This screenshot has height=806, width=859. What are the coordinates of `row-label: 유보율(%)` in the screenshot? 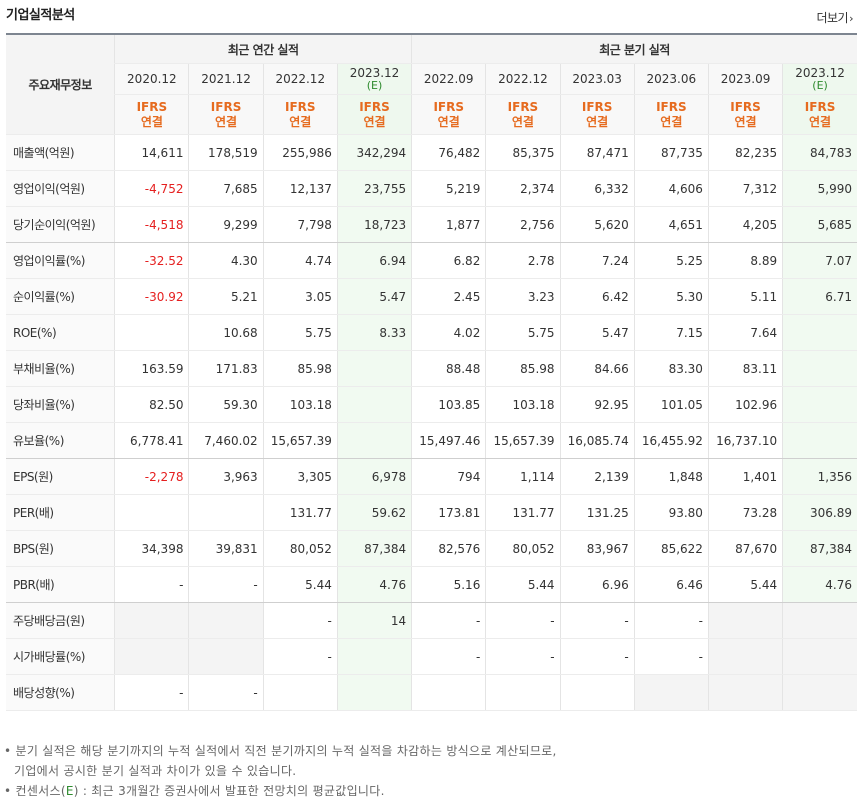 It's located at (60, 440).